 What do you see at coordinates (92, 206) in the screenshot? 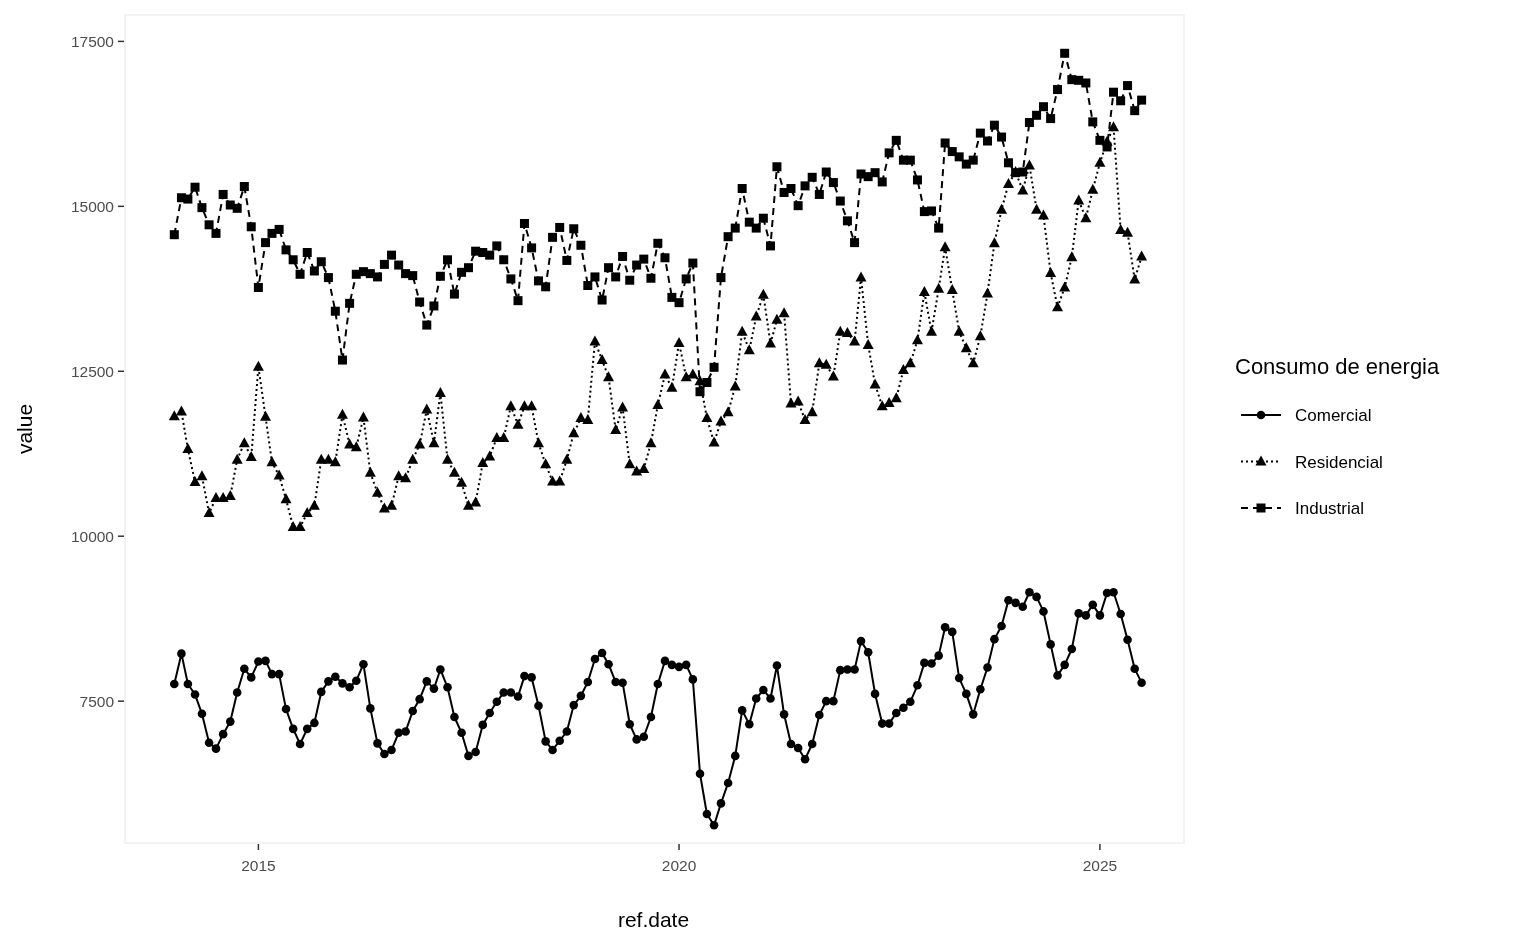
I see `y-tick-label: 15000` at bounding box center [92, 206].